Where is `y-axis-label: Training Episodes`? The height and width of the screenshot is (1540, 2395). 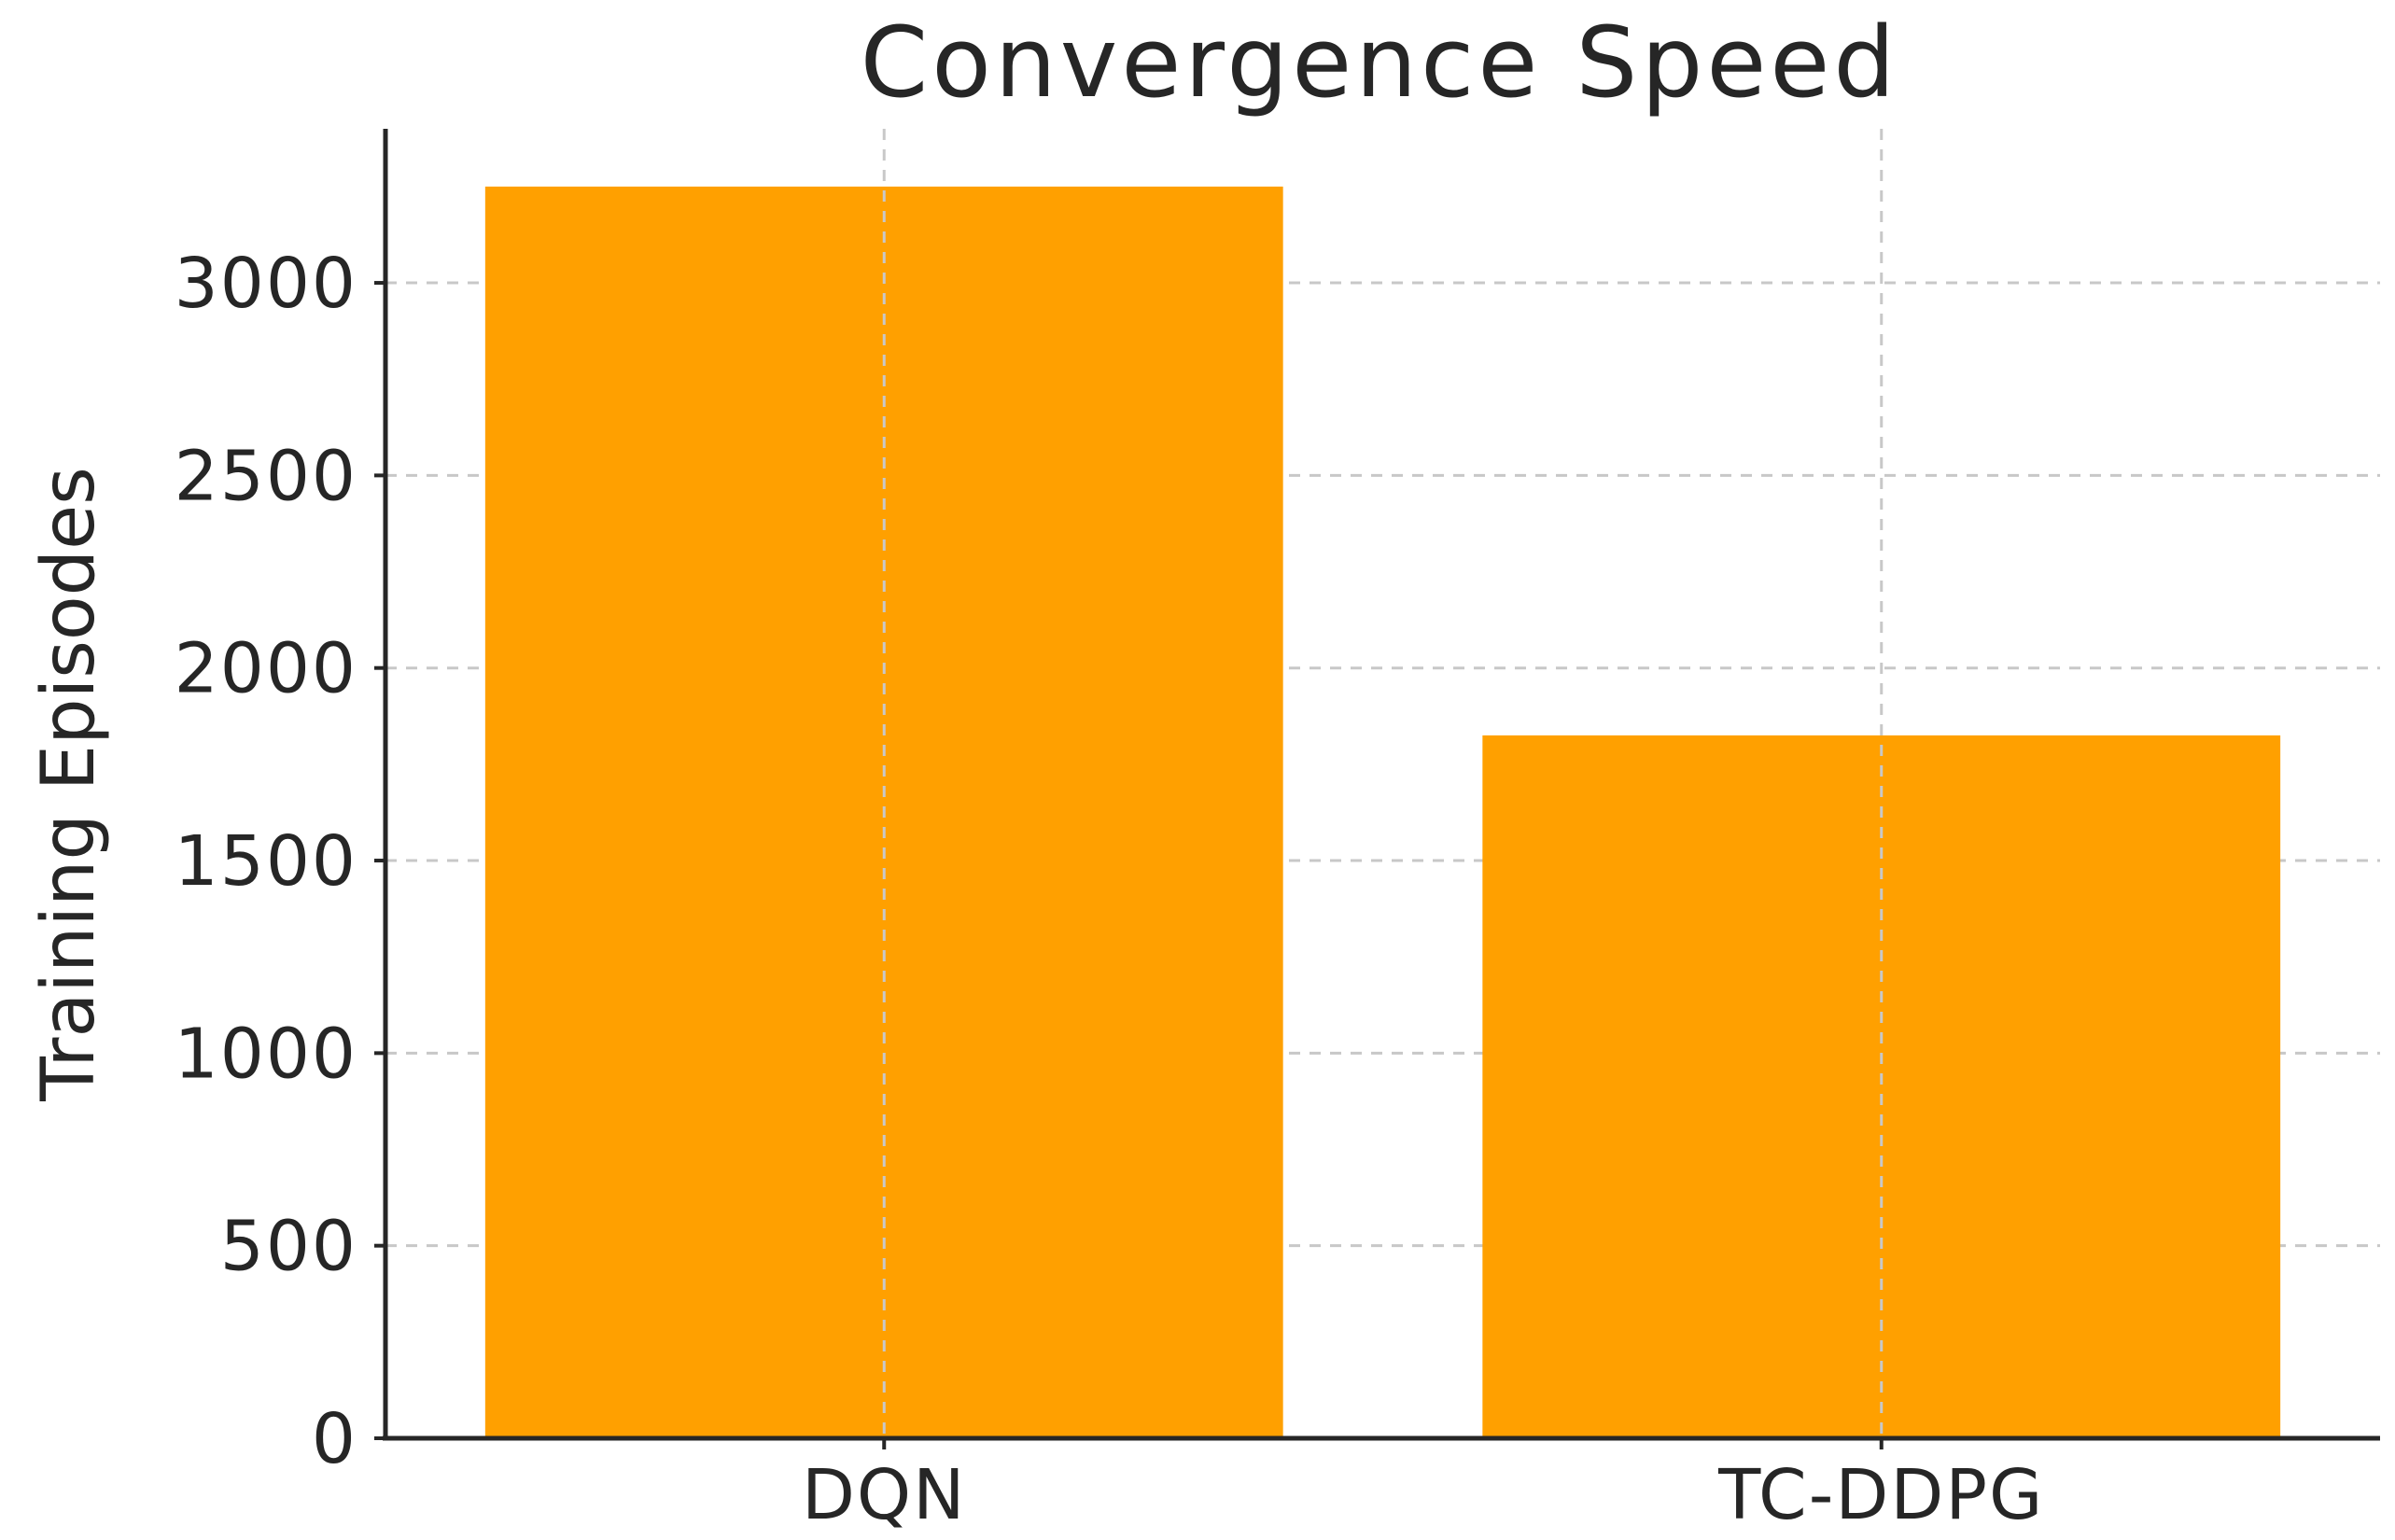
y-axis-label: Training Episodes is located at coordinates (69, 784).